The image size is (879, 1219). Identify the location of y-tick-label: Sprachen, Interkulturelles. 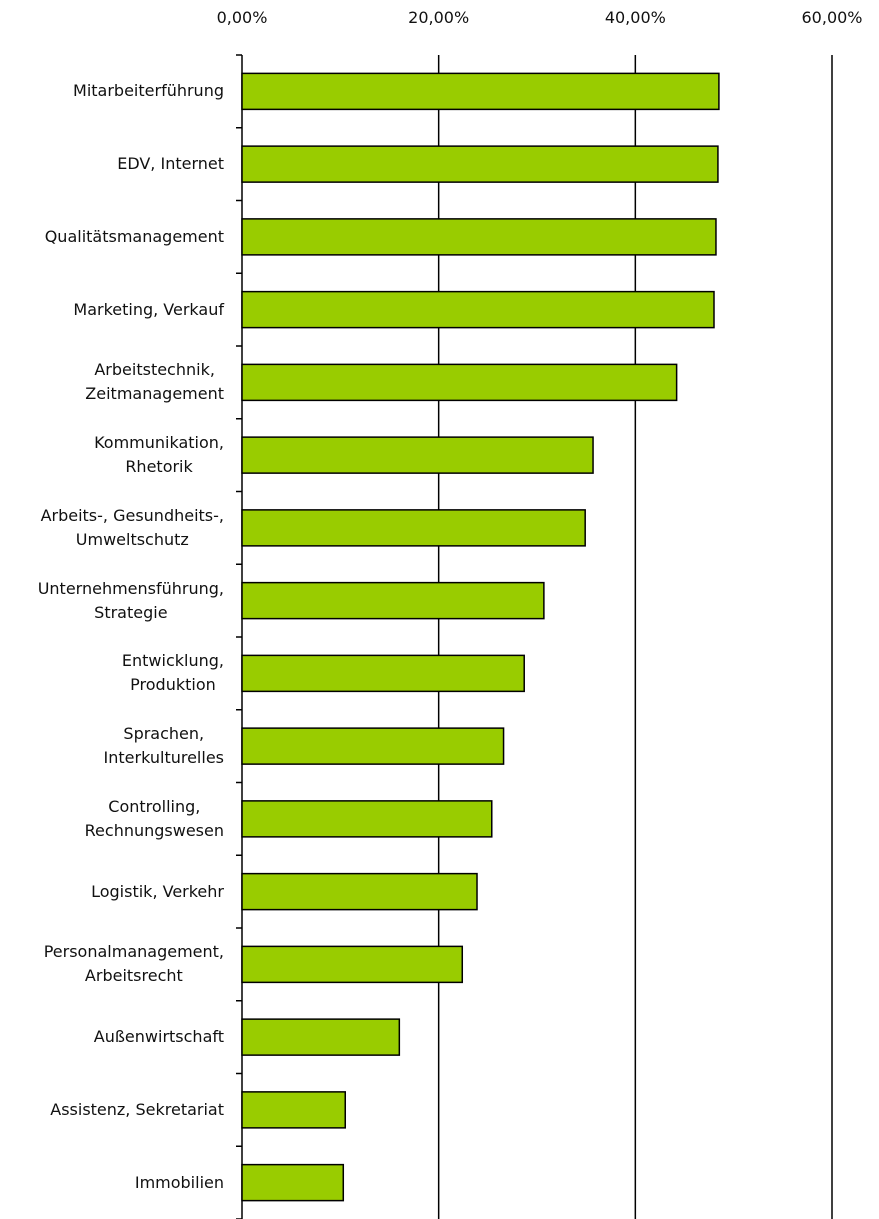
(163, 746).